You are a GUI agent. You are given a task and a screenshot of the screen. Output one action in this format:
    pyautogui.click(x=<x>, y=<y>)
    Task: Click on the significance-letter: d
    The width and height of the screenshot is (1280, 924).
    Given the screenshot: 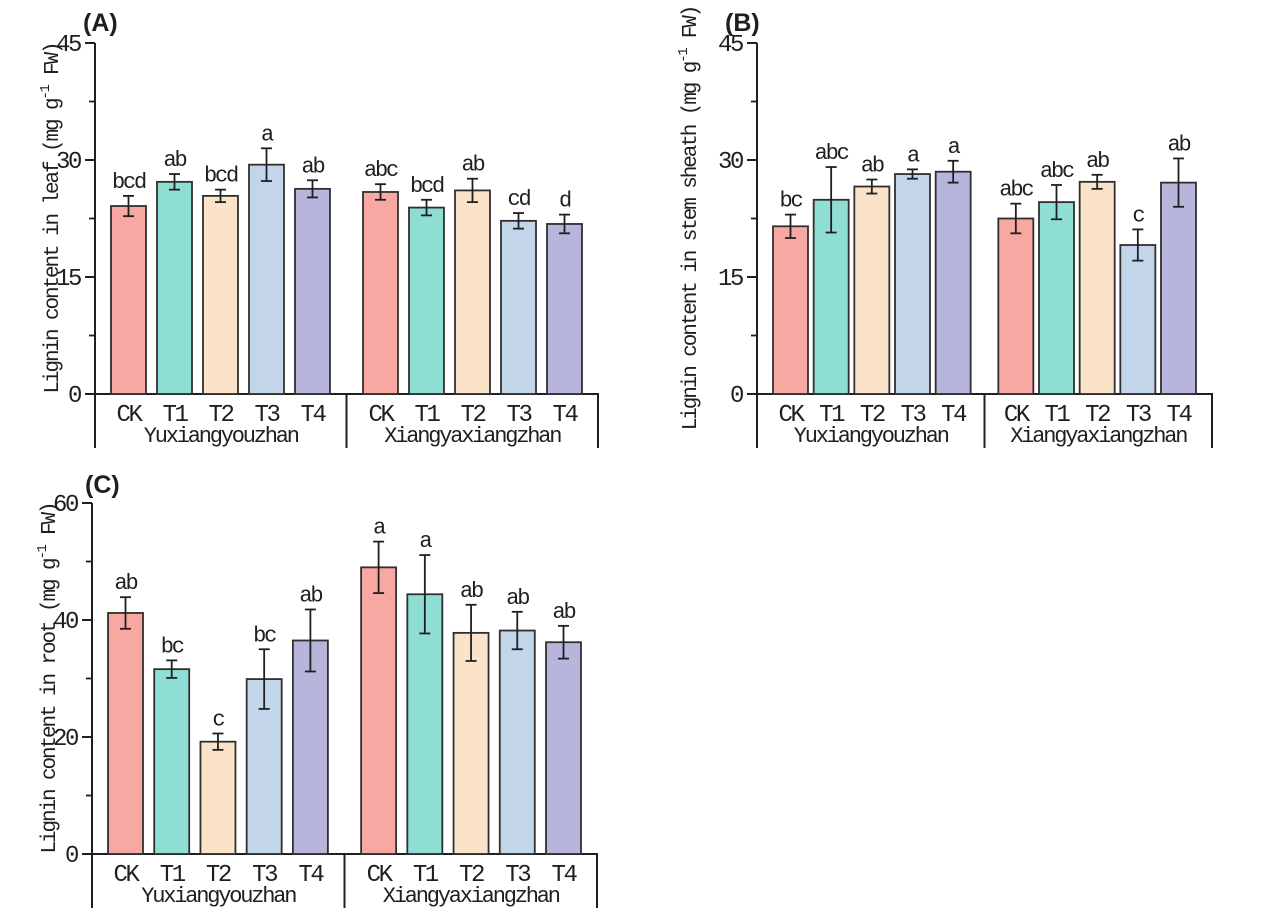 What is the action you would take?
    pyautogui.click(x=565, y=201)
    